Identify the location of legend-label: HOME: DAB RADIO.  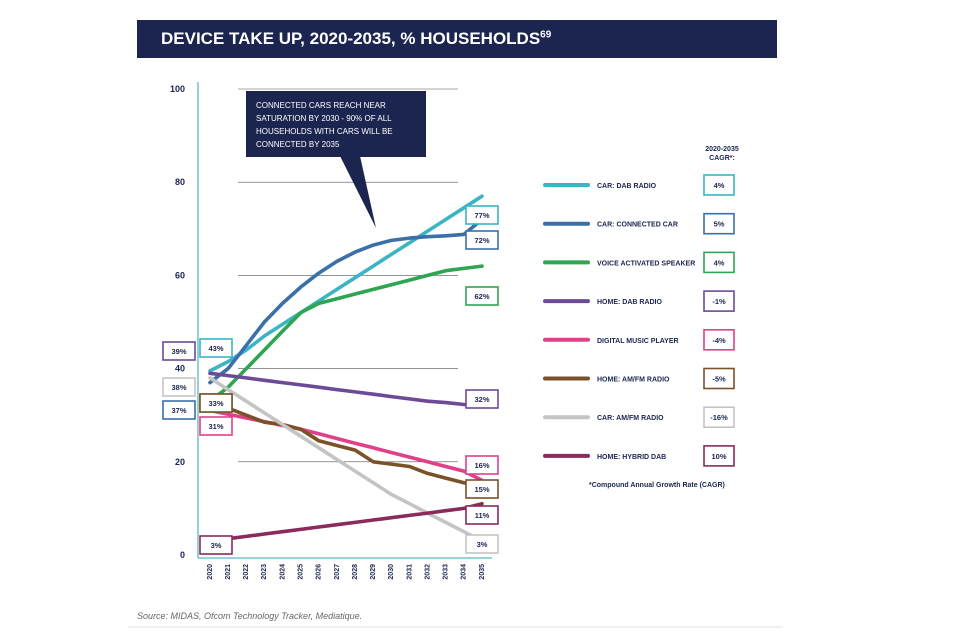
(629, 302).